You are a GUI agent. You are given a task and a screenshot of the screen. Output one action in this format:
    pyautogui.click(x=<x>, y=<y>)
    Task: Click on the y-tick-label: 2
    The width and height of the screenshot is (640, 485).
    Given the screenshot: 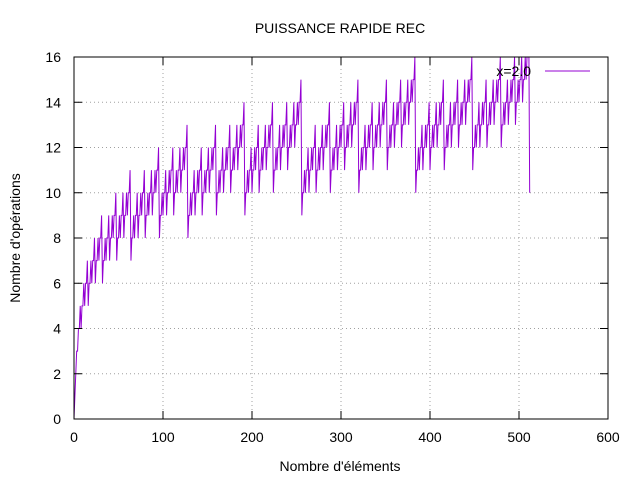 What is the action you would take?
    pyautogui.click(x=57, y=374)
    